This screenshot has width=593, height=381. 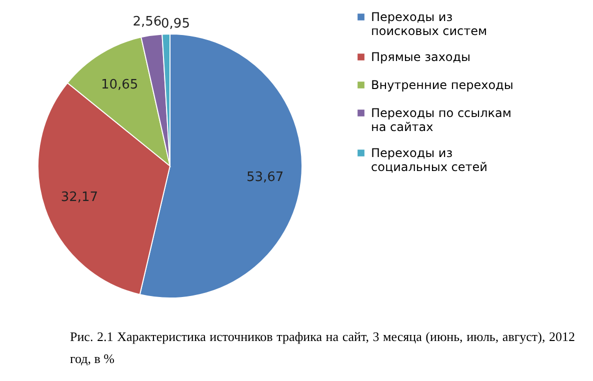 I want to click on data-label: 53,67, so click(x=265, y=178).